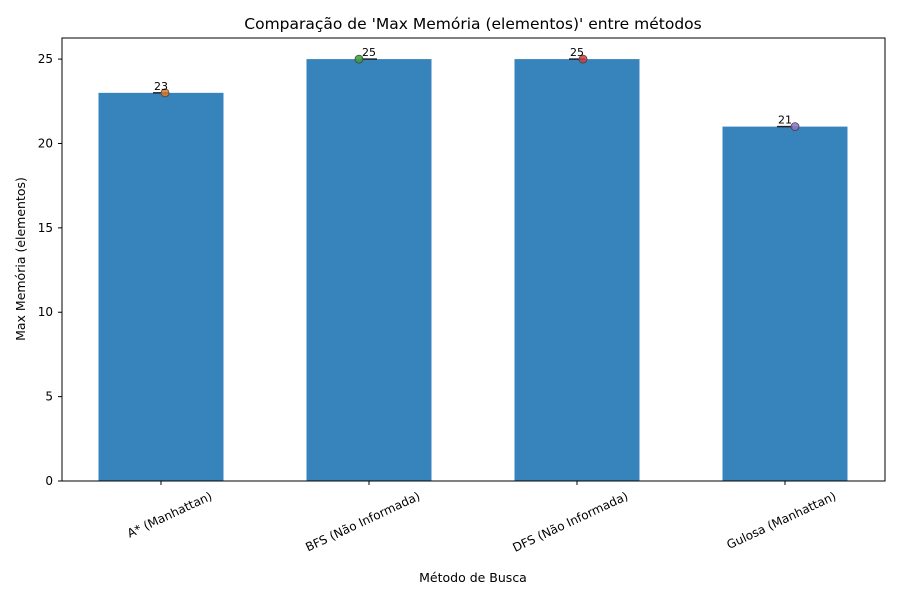  What do you see at coordinates (781, 520) in the screenshot?
I see `x-tick-label: Gulosa (Manhattan)` at bounding box center [781, 520].